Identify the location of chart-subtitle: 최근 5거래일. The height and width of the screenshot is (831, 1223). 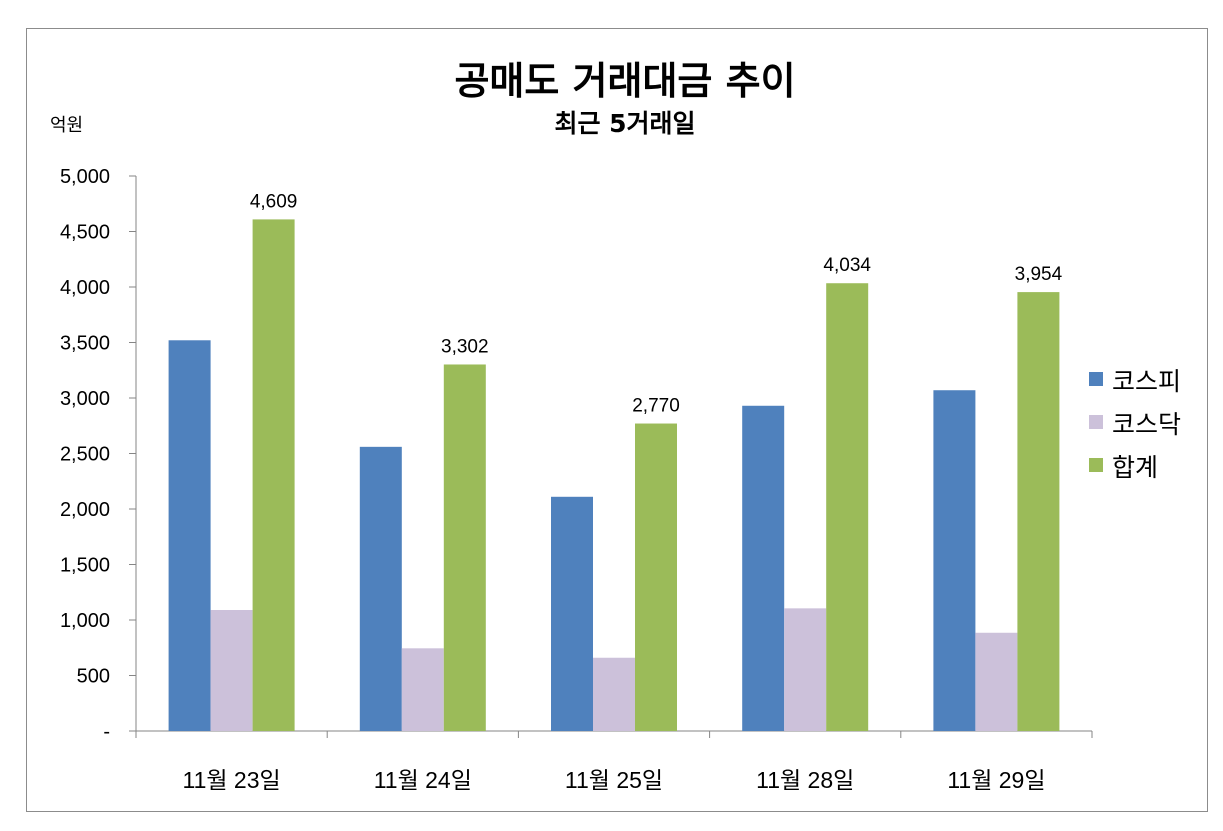
(624, 123).